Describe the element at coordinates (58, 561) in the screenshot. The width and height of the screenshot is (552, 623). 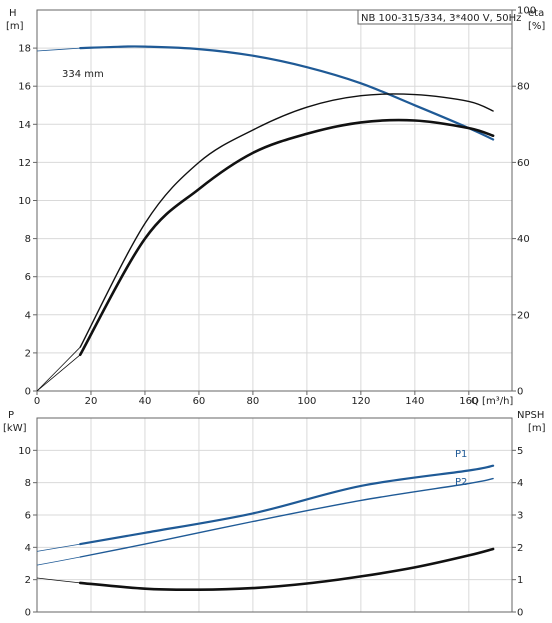
I see `bottom-series-1-leadin` at that location.